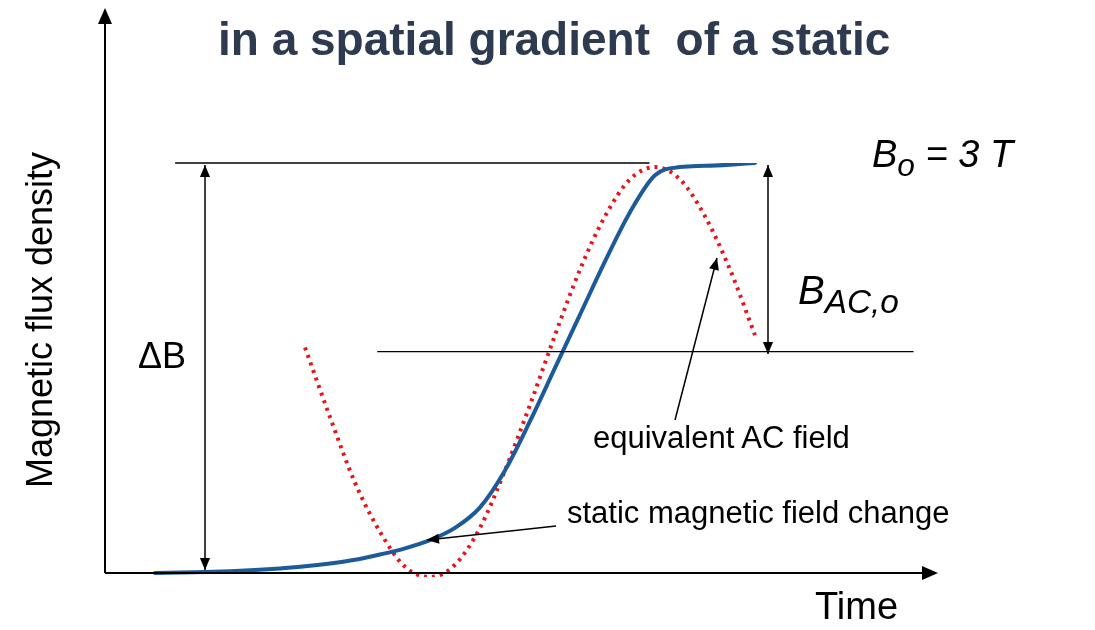  What do you see at coordinates (857, 606) in the screenshot?
I see `x-axis-title: Time` at bounding box center [857, 606].